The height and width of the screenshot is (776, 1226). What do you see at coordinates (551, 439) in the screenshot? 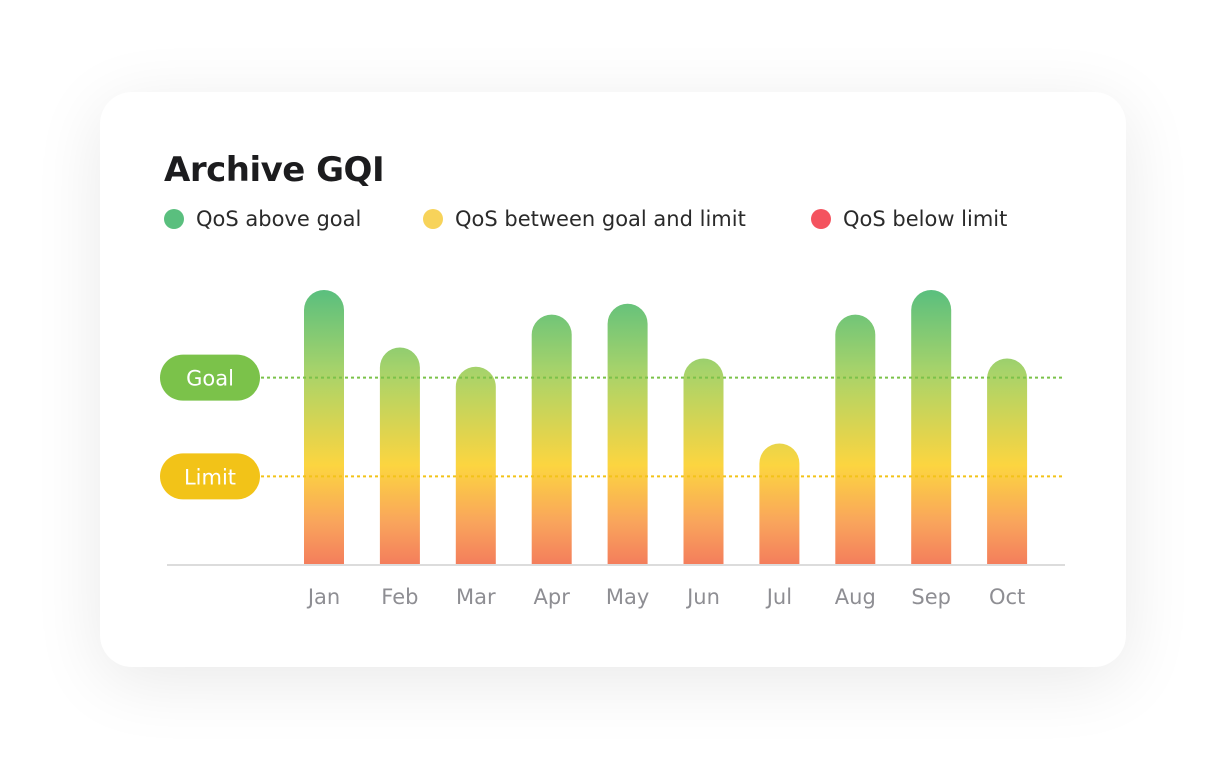
I see `bar-apr` at bounding box center [551, 439].